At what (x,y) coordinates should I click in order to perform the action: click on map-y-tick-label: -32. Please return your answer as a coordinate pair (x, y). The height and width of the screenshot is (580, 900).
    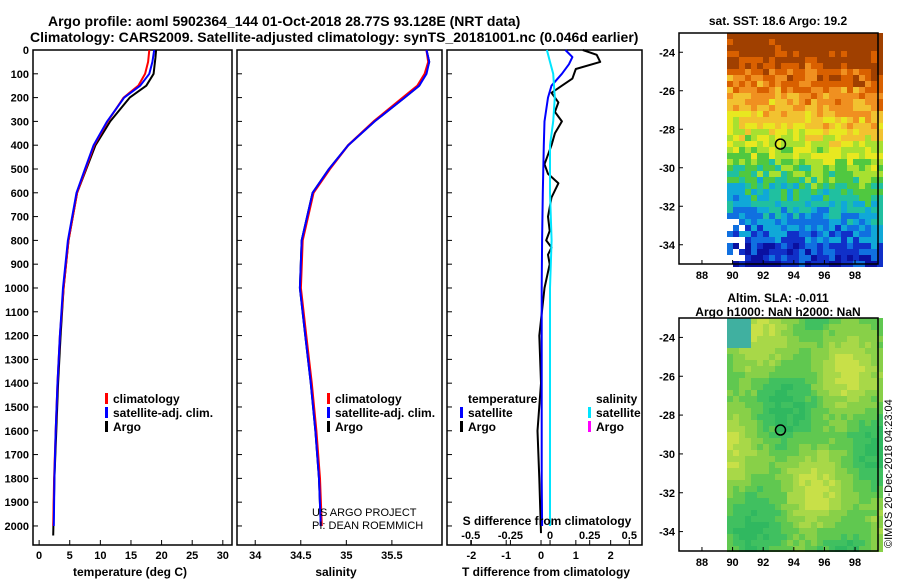
    Looking at the image, I should click on (667, 494).